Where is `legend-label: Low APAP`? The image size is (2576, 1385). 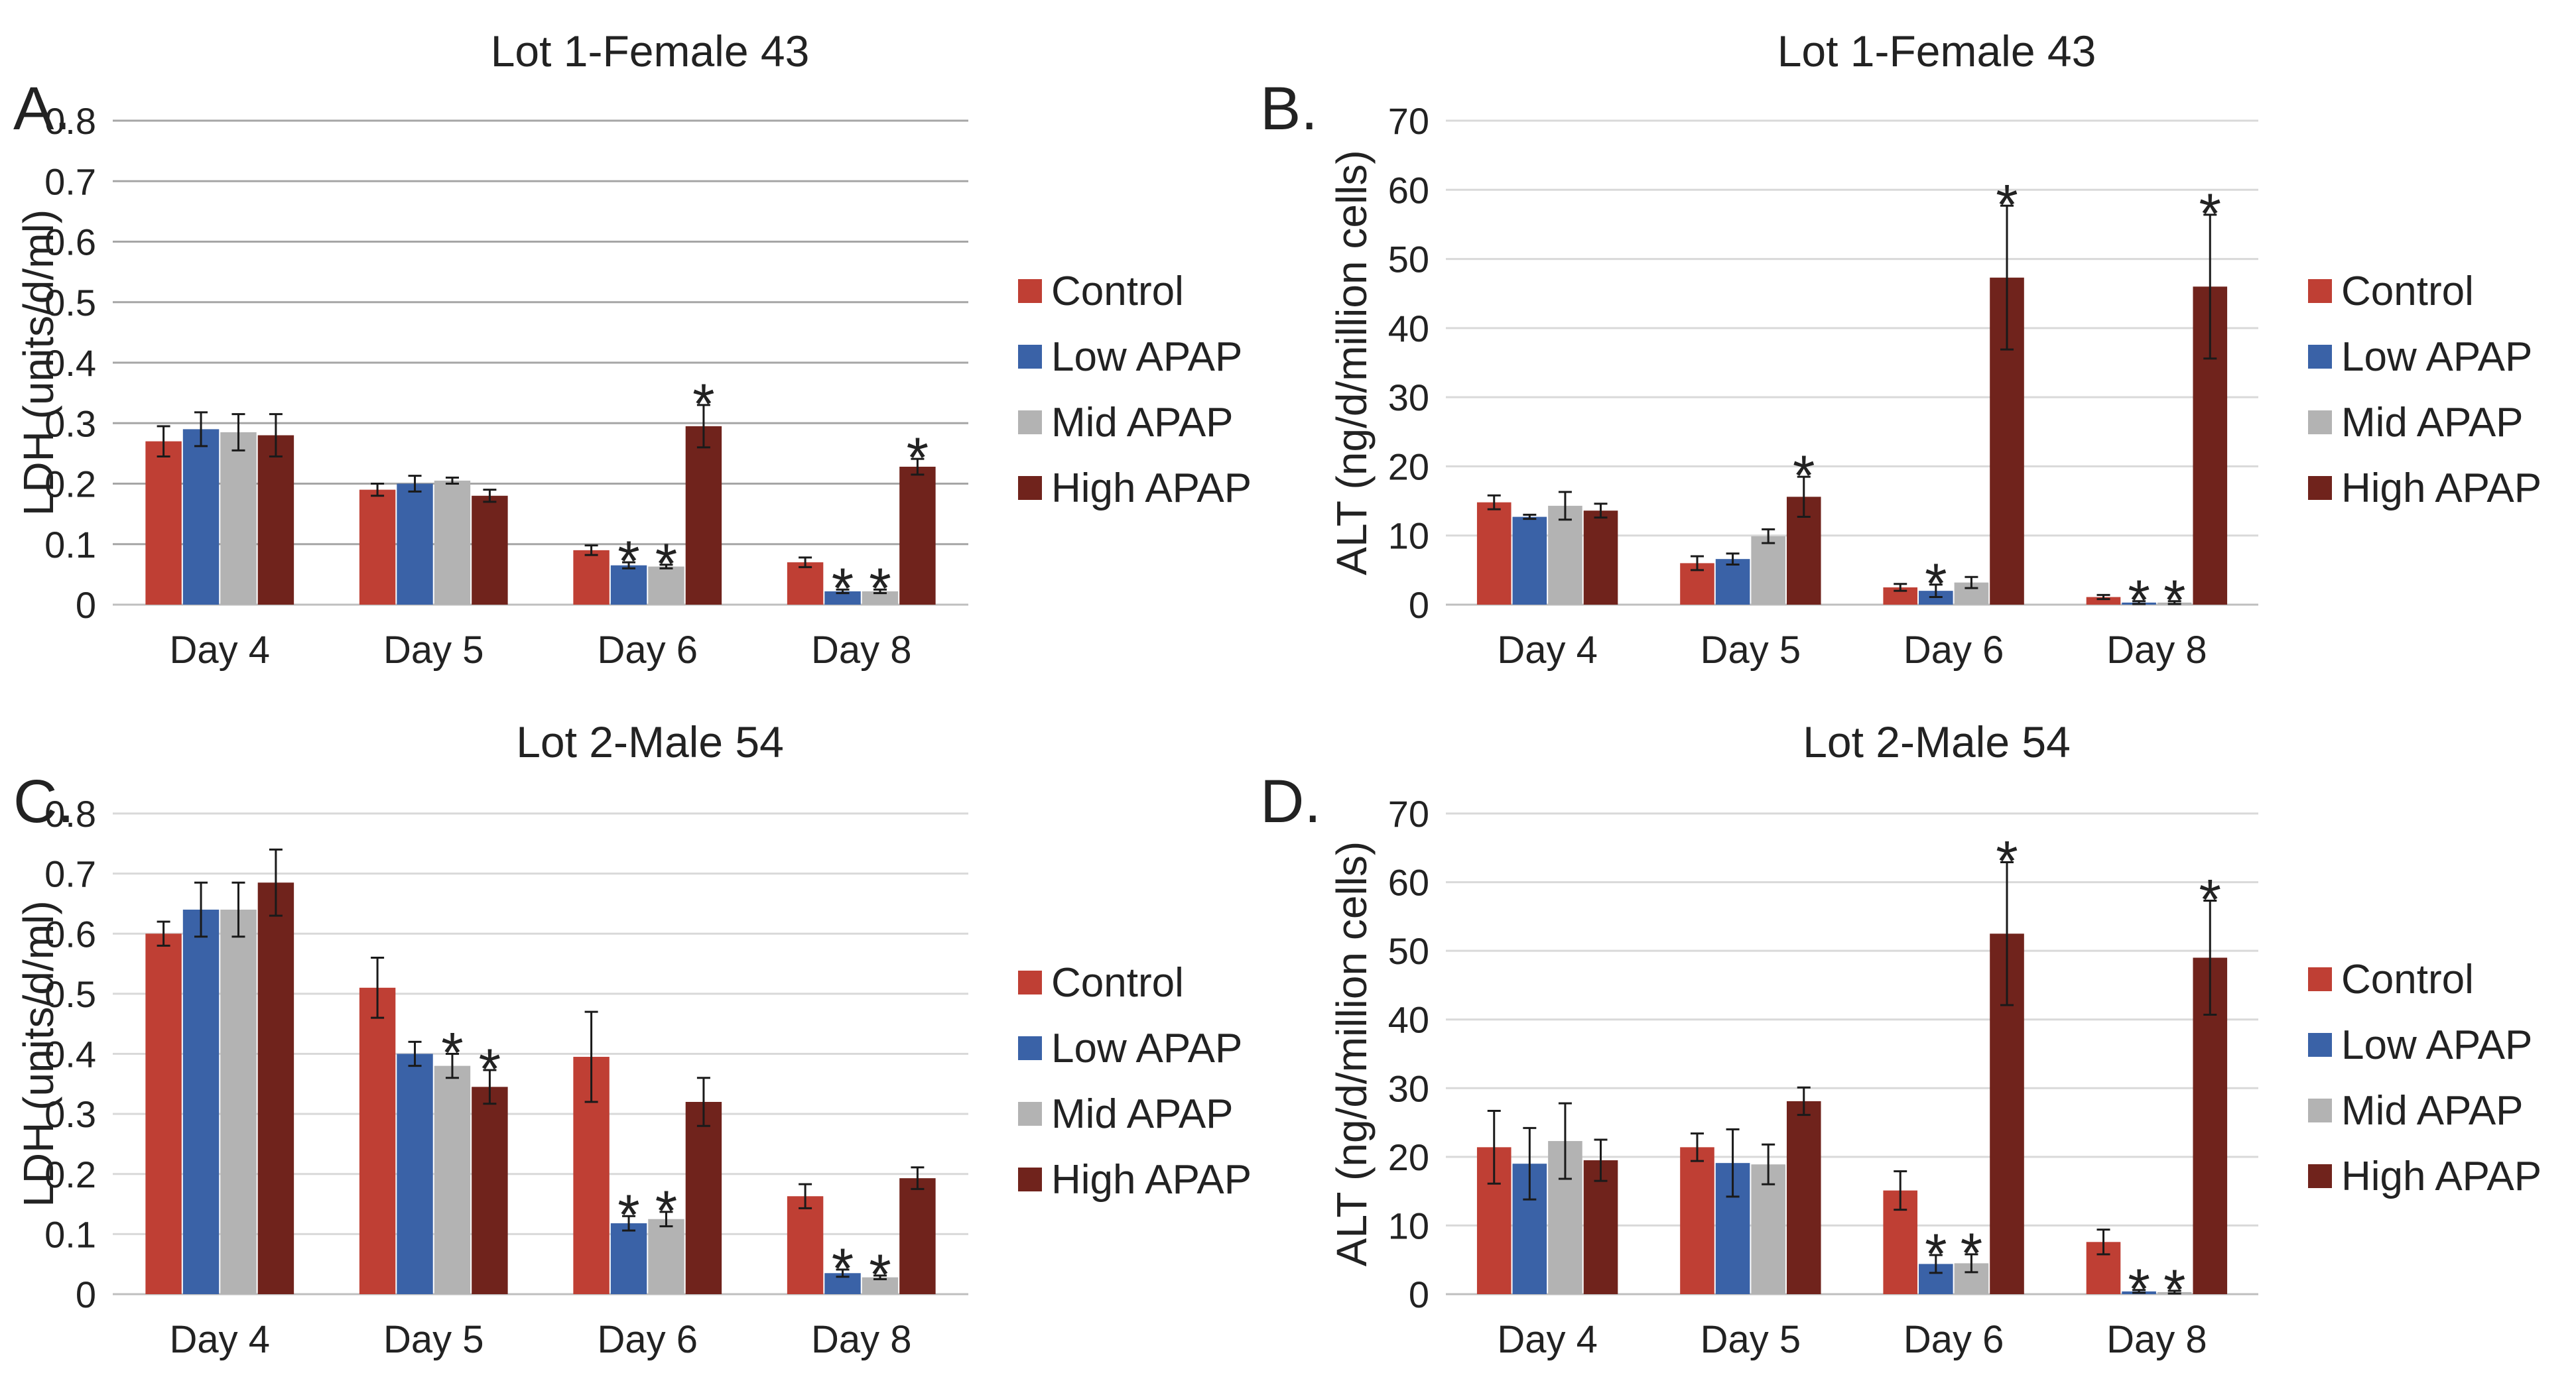
legend-label: Low APAP is located at coordinates (2437, 357).